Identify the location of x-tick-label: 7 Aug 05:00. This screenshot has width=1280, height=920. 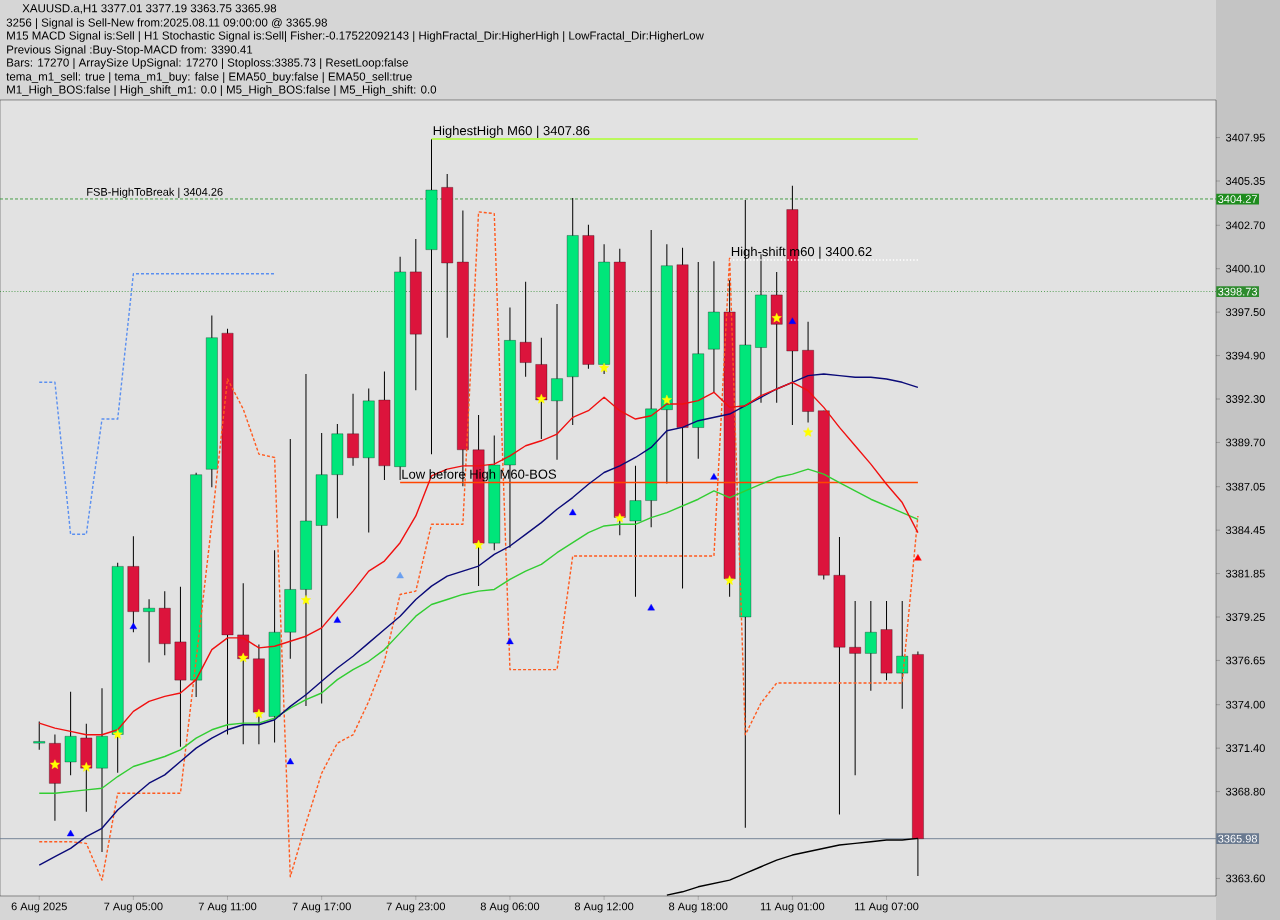
(133, 907).